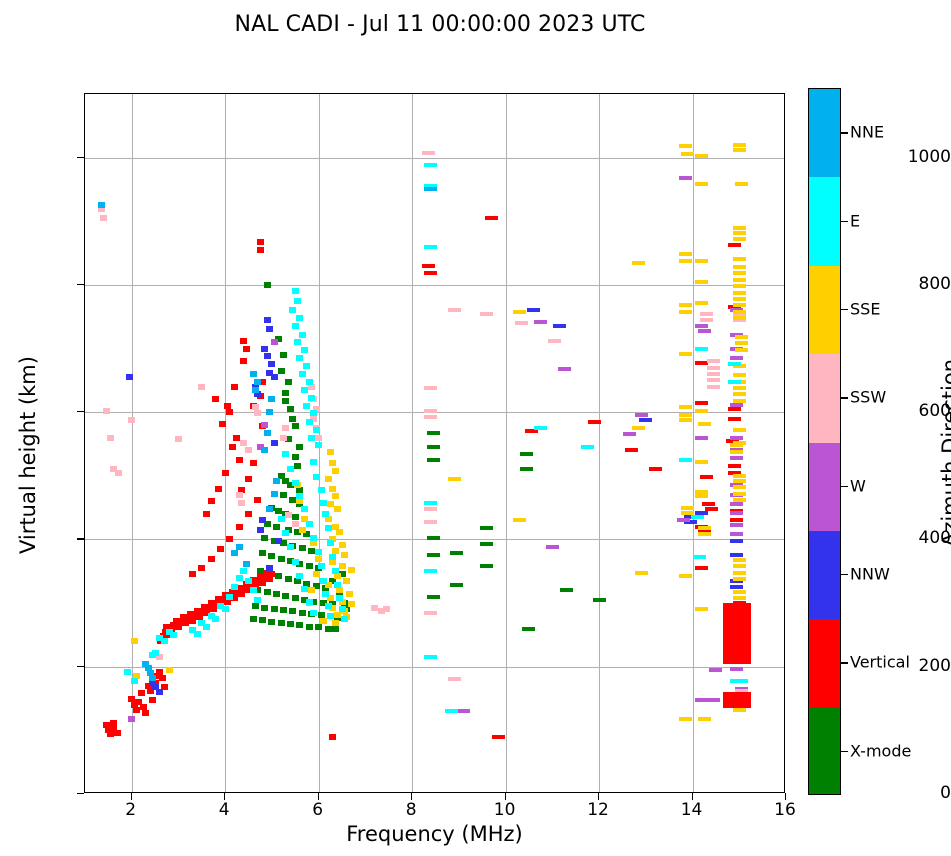 Image resolution: width=951 pixels, height=856 pixels. I want to click on gridline-horizontal, so click(434, 285).